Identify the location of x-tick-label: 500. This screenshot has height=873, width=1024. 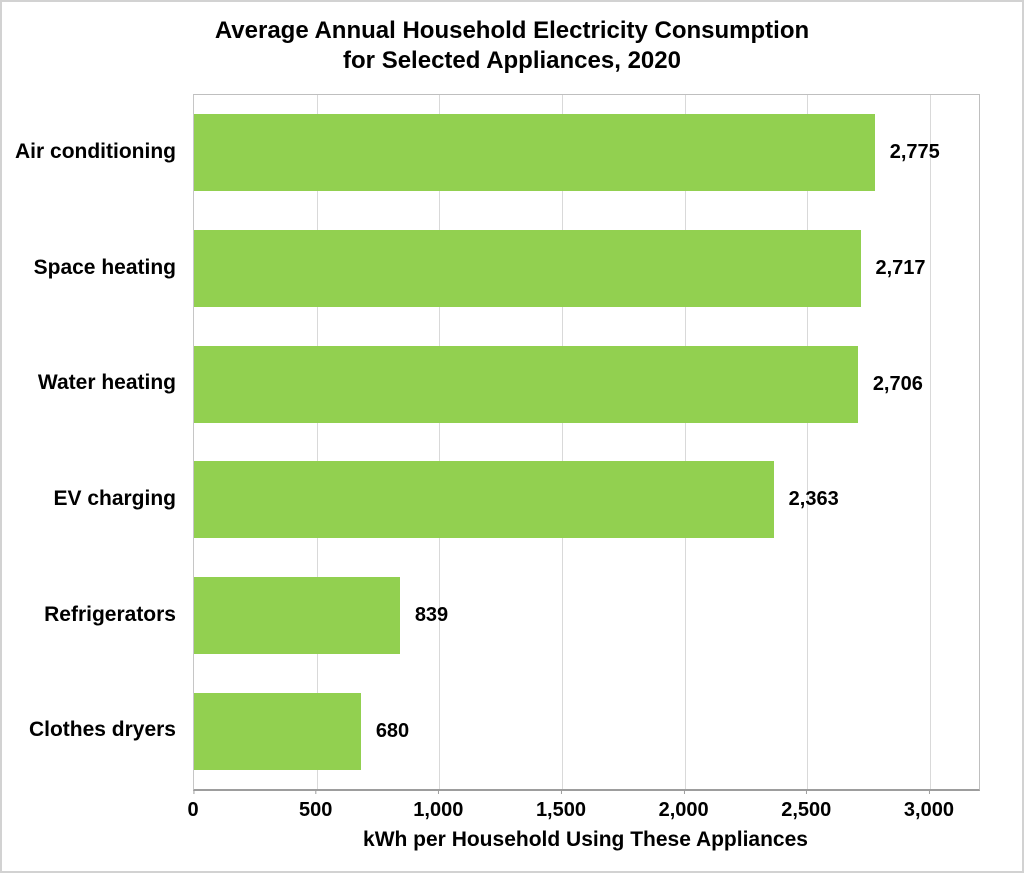
(315, 806).